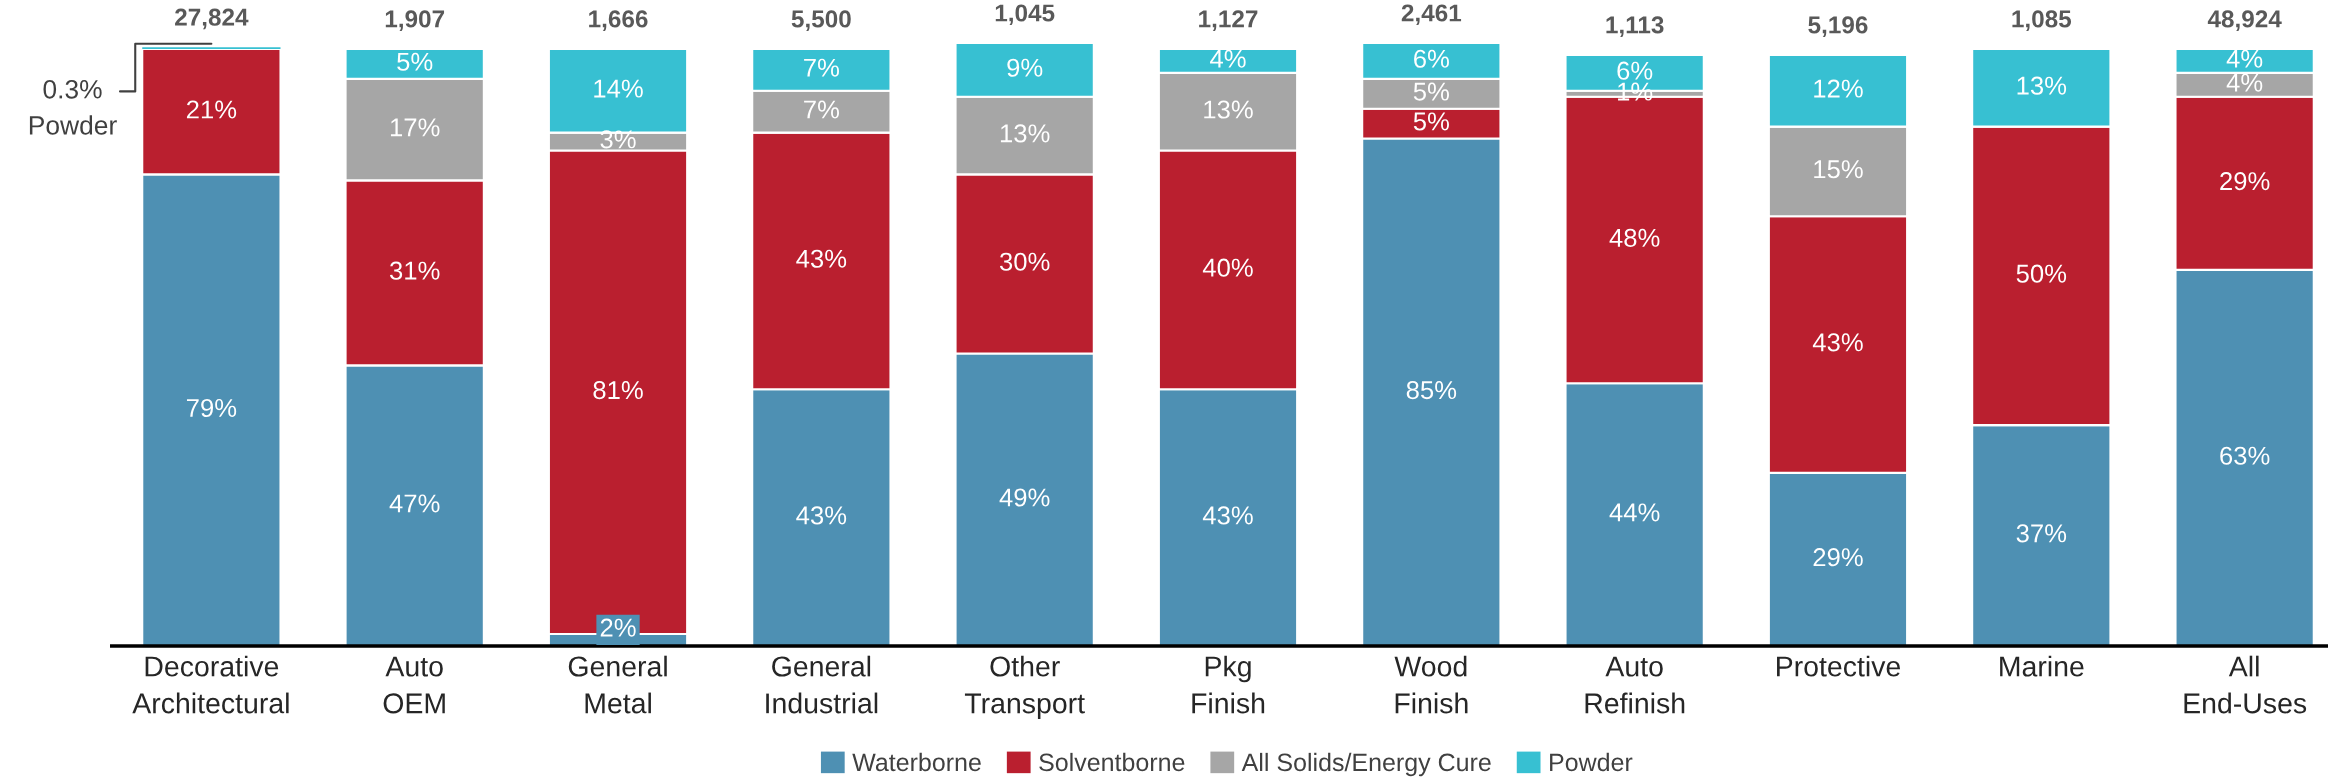  Describe the element at coordinates (2245, 455) in the screenshot. I see `data-label: 63%` at that location.